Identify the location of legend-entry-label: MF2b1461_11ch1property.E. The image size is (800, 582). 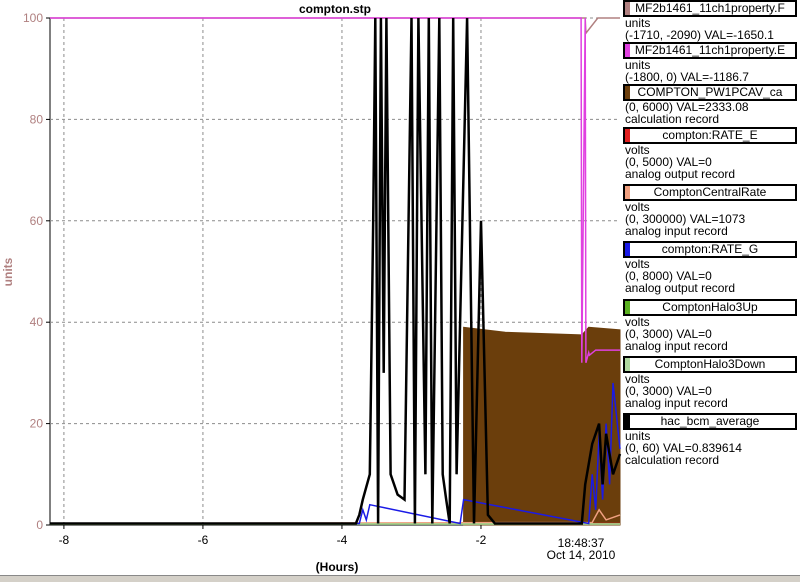
(710, 50).